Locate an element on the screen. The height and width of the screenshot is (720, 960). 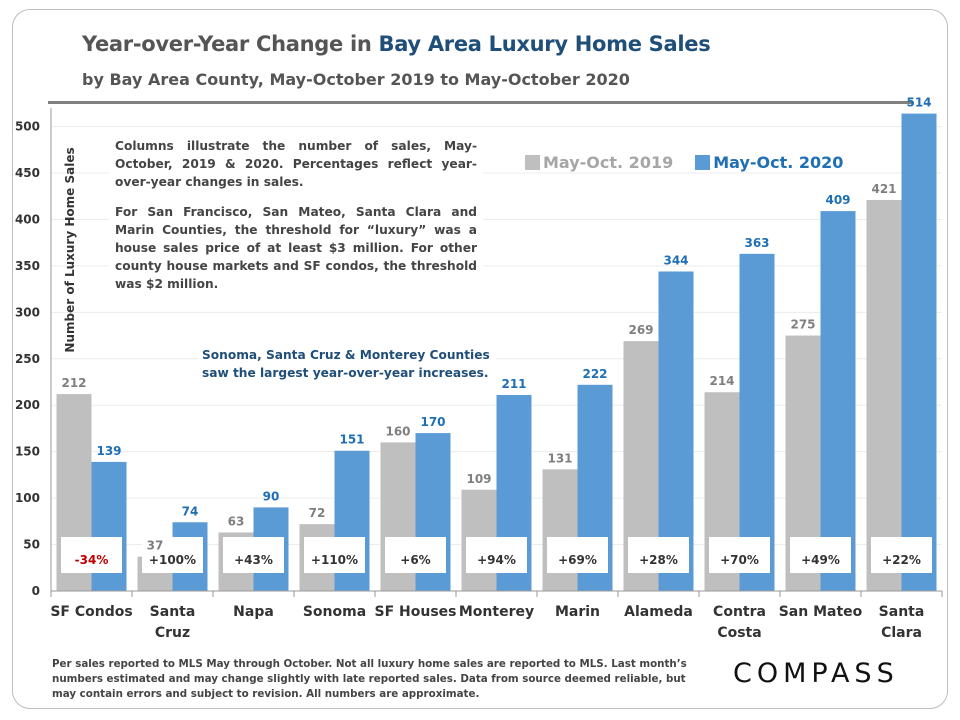
value-label-2019-2: 63 is located at coordinates (236, 521).